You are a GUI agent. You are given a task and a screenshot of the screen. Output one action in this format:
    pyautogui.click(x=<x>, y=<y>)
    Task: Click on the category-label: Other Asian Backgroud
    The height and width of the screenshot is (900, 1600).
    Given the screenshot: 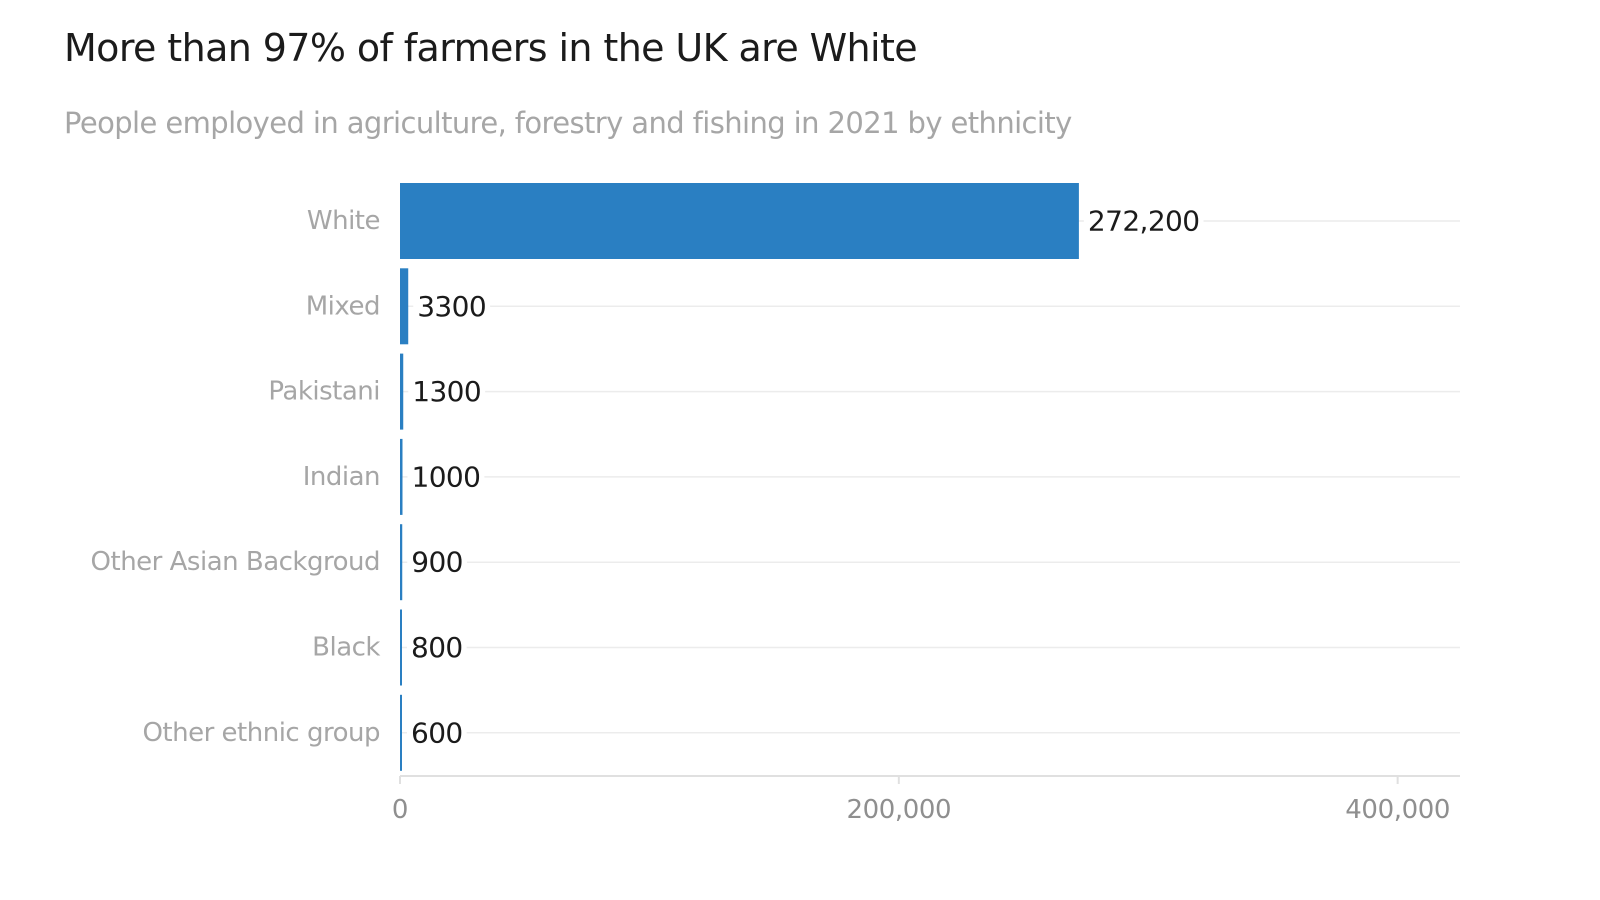 What is the action you would take?
    pyautogui.click(x=235, y=562)
    